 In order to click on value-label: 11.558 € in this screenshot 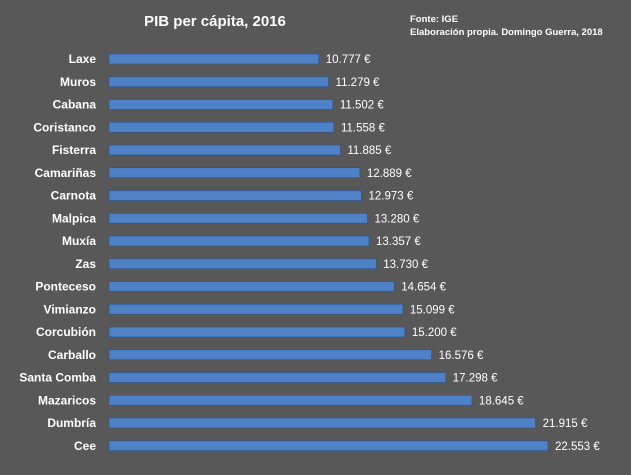, I will do `click(363, 128)`.